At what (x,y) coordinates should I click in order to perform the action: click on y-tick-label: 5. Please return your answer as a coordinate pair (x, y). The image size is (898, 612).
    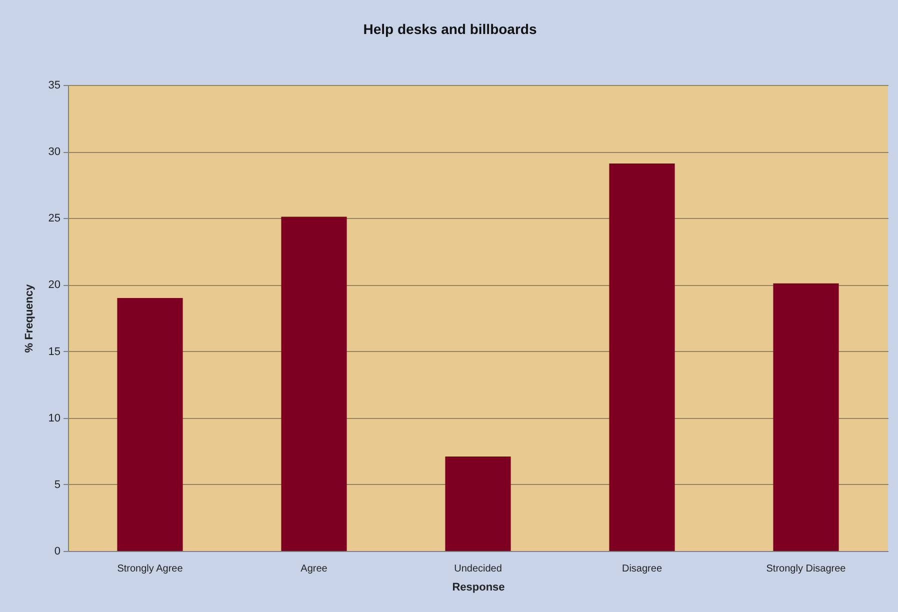
    Looking at the image, I should click on (57, 484).